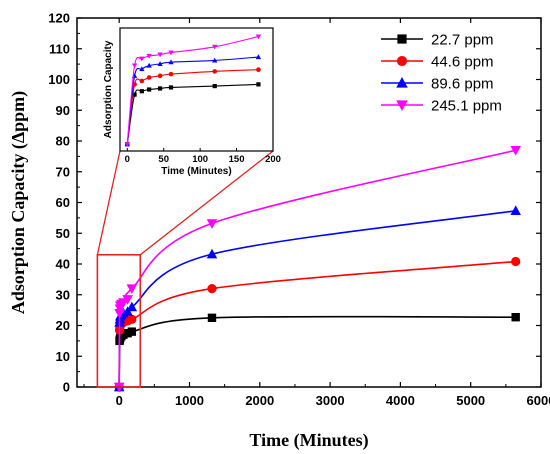 The image size is (550, 454). What do you see at coordinates (63, 325) in the screenshot?
I see `y-tick-label: 20` at bounding box center [63, 325].